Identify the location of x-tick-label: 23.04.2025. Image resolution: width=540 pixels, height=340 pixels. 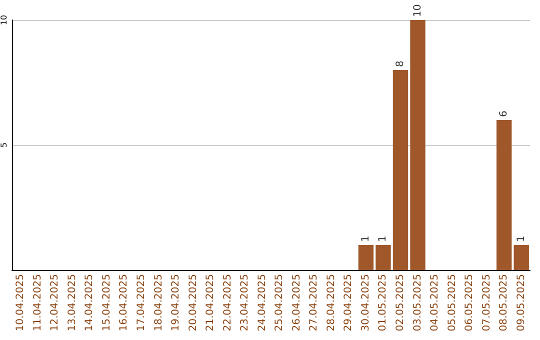
(245, 303).